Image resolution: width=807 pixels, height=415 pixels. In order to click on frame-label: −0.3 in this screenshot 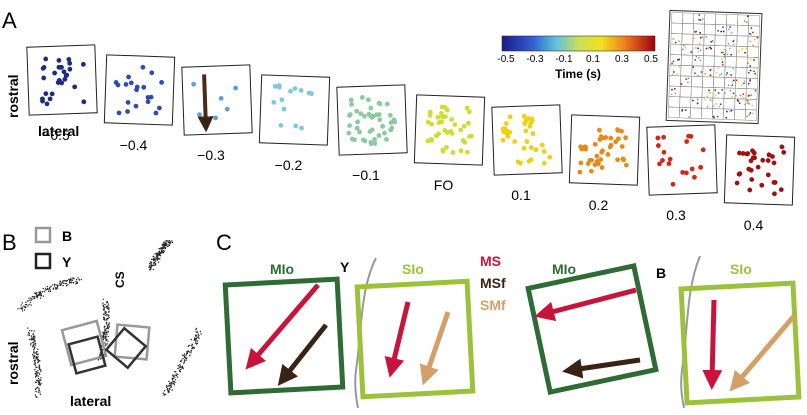, I will do `click(211, 155)`.